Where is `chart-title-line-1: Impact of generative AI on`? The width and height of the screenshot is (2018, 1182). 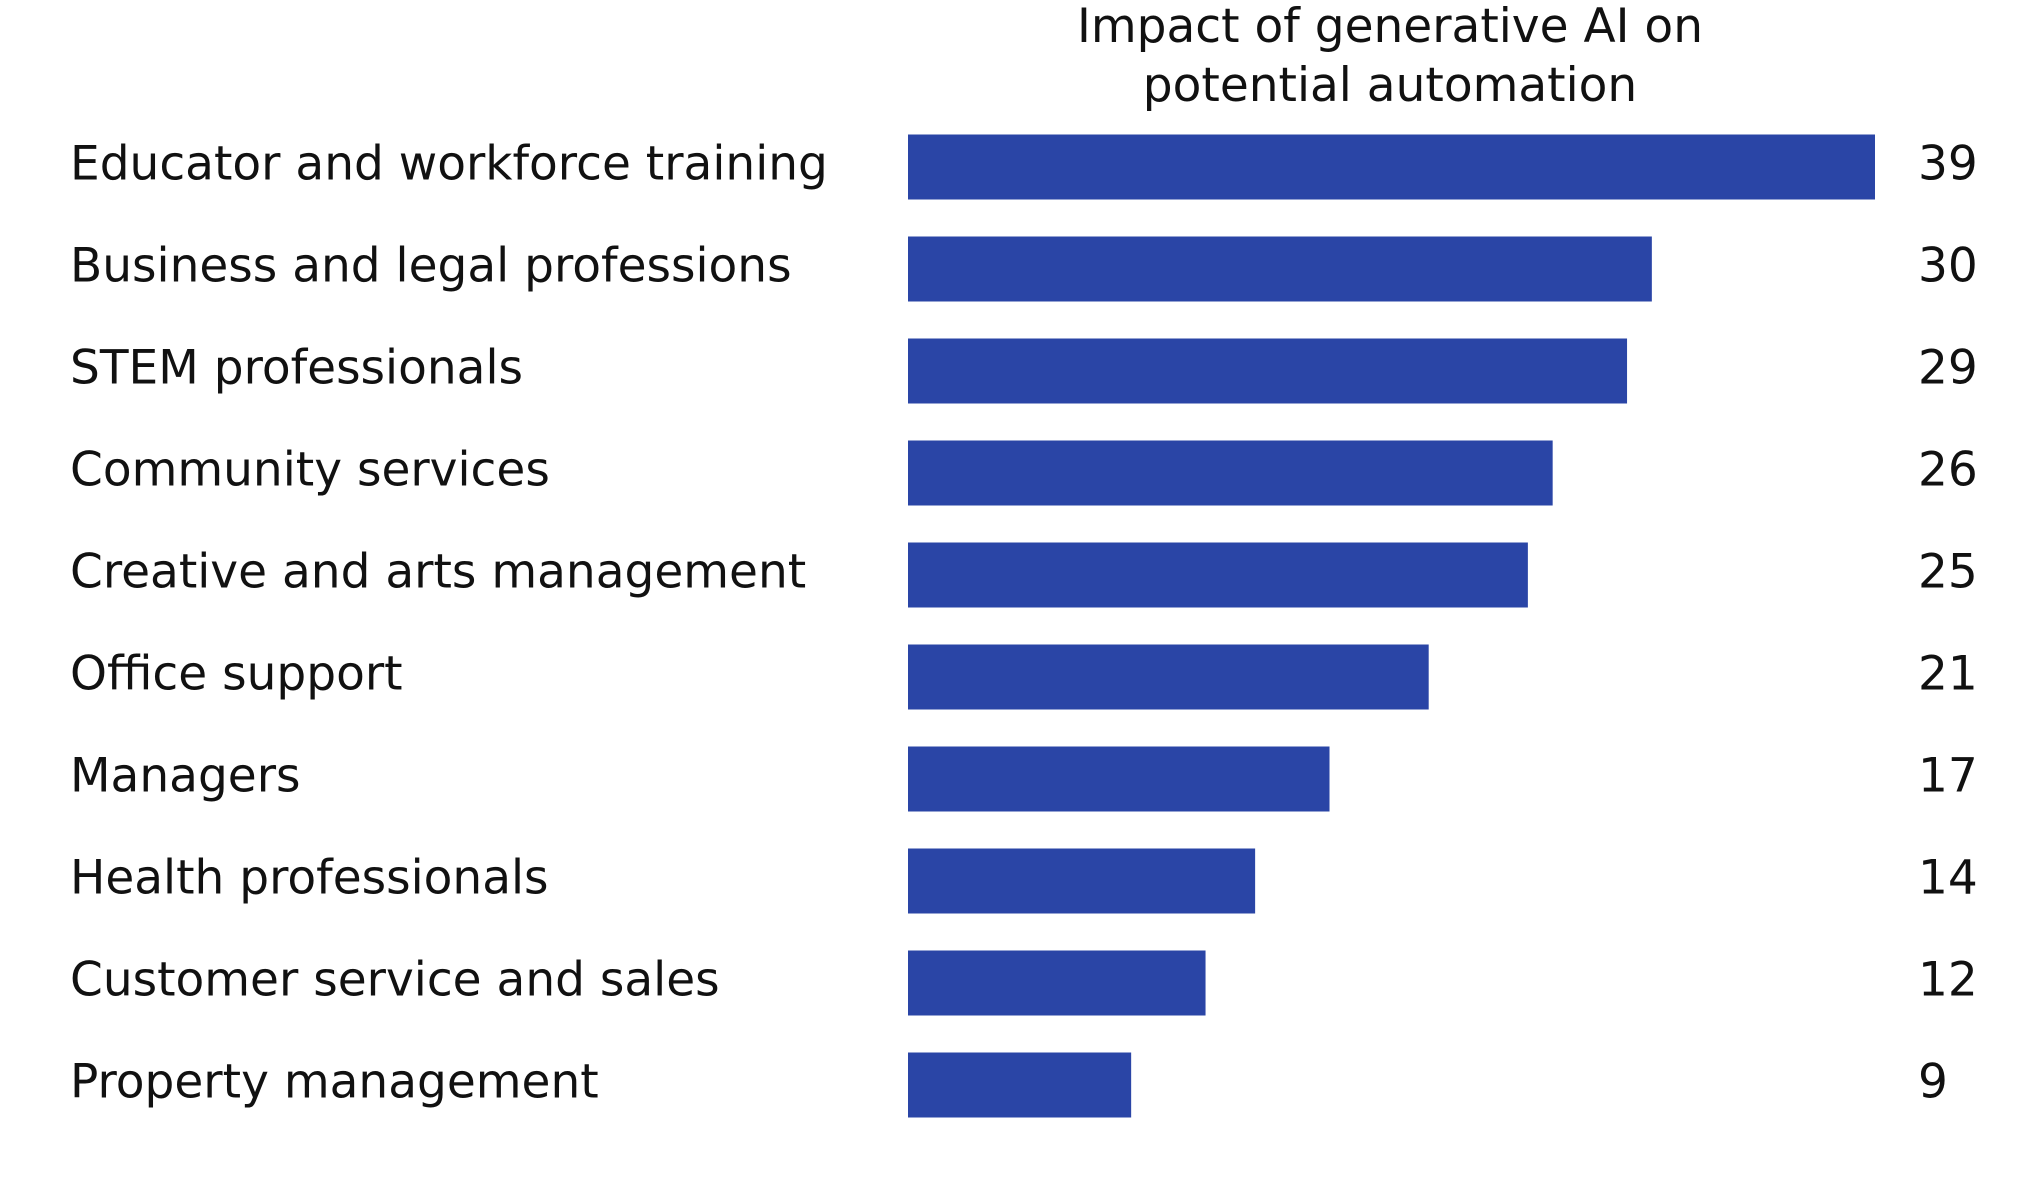 chart-title-line-1: Impact of generative AI on is located at coordinates (1390, 27).